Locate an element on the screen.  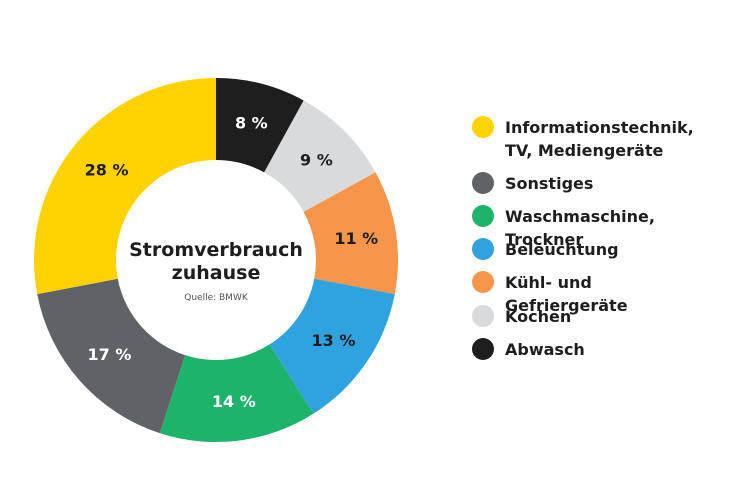
legend-item: Sonstiges is located at coordinates (532, 183).